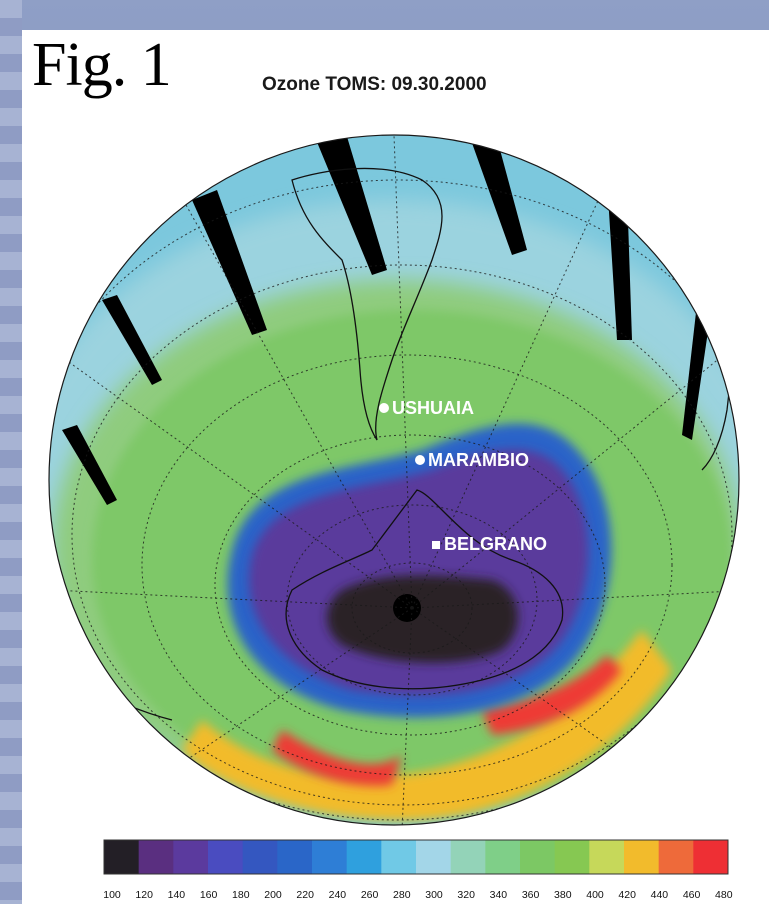 The image size is (769, 904). What do you see at coordinates (627, 895) in the screenshot?
I see `colorbar-tick-label: 420` at bounding box center [627, 895].